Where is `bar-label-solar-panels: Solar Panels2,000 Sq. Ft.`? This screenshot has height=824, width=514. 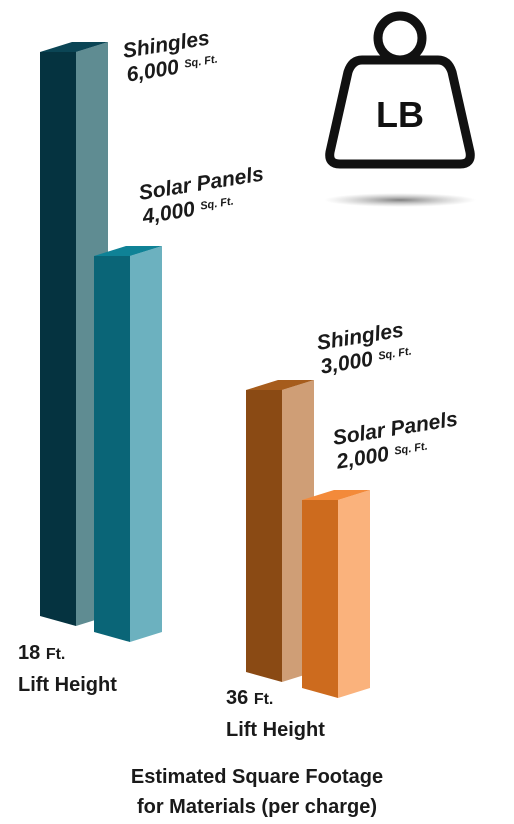
bar-label-solar-panels: Solar Panels2,000 Sq. Ft. is located at coordinates (396, 441).